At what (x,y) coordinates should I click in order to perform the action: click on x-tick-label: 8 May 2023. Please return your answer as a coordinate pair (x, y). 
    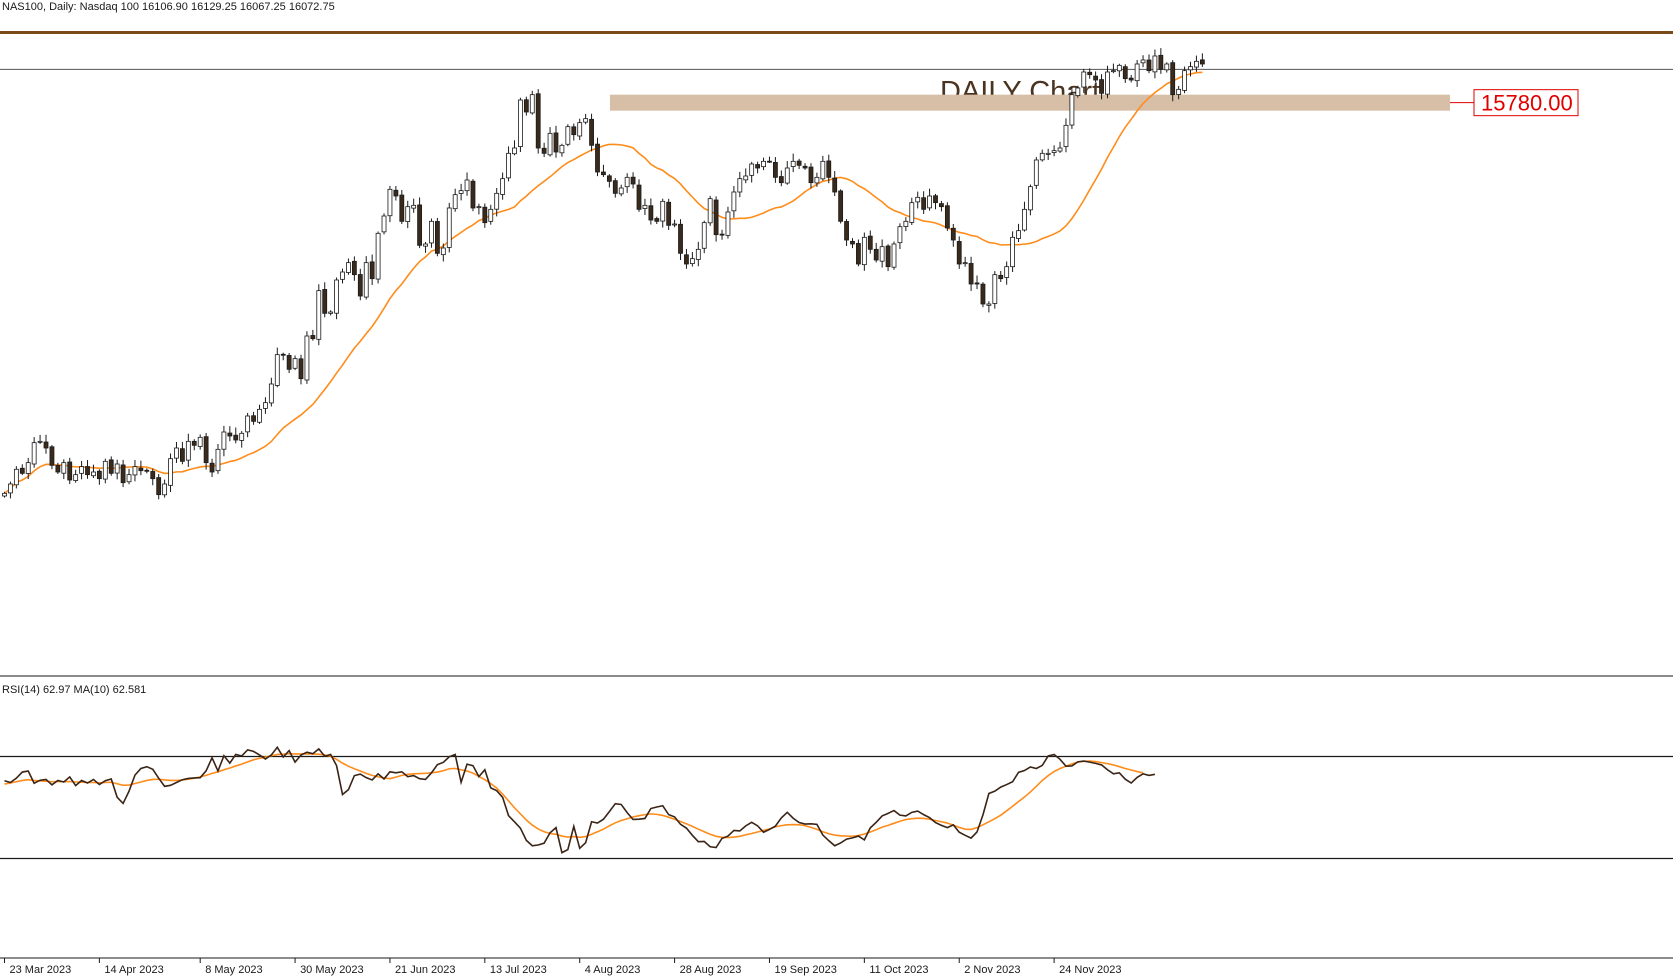
    Looking at the image, I should click on (233, 970).